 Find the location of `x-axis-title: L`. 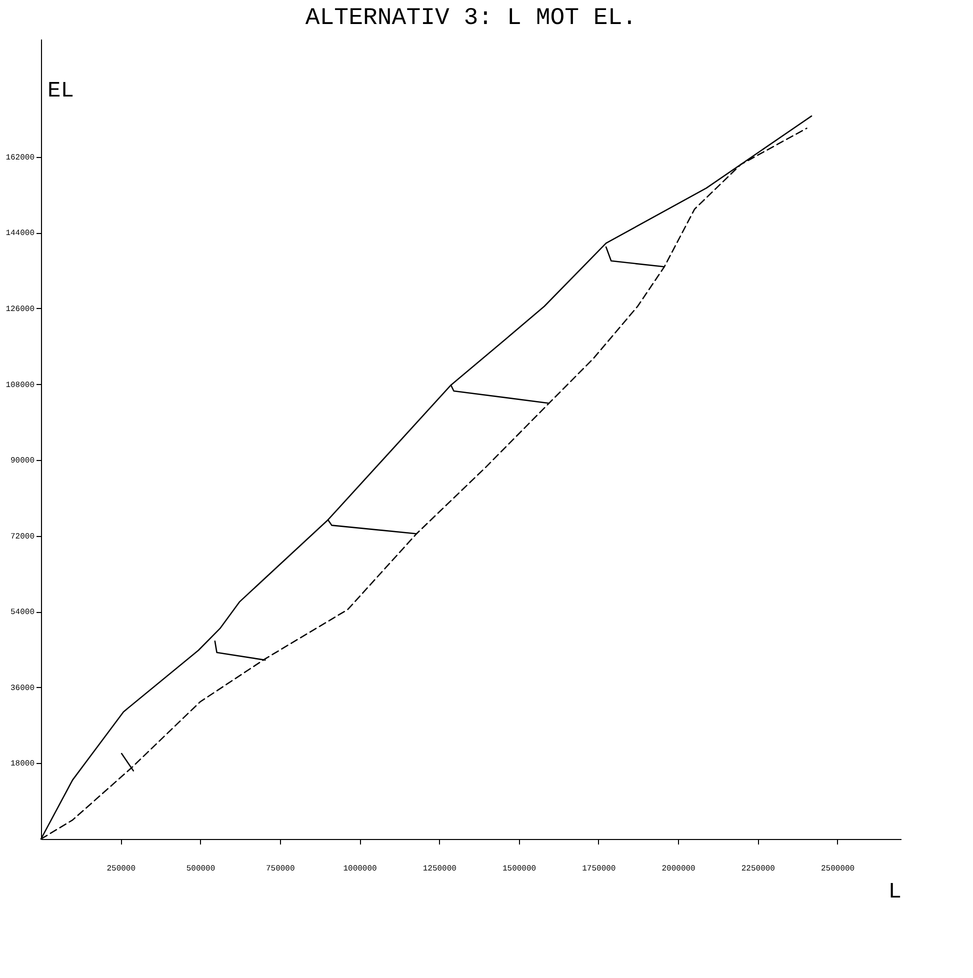

x-axis-title: L is located at coordinates (895, 892).